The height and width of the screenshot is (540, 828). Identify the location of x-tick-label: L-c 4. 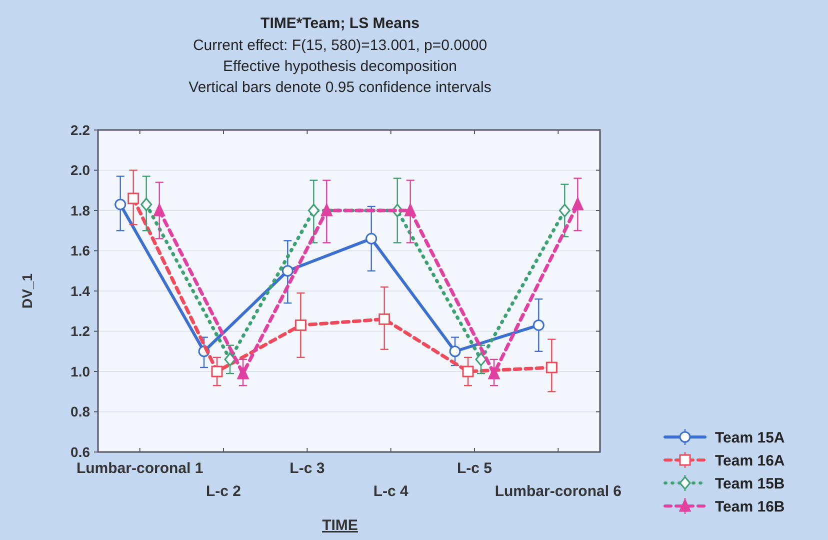
(391, 491).